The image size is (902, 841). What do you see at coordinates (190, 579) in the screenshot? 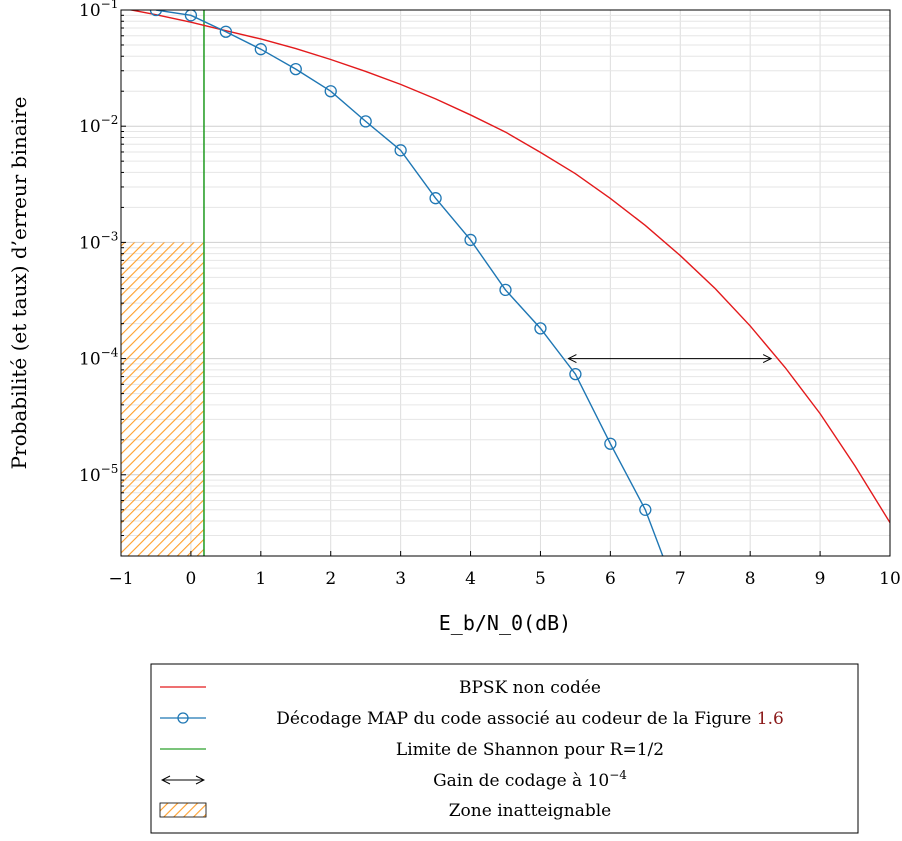
I see `x-tick-label: 0` at bounding box center [190, 579].